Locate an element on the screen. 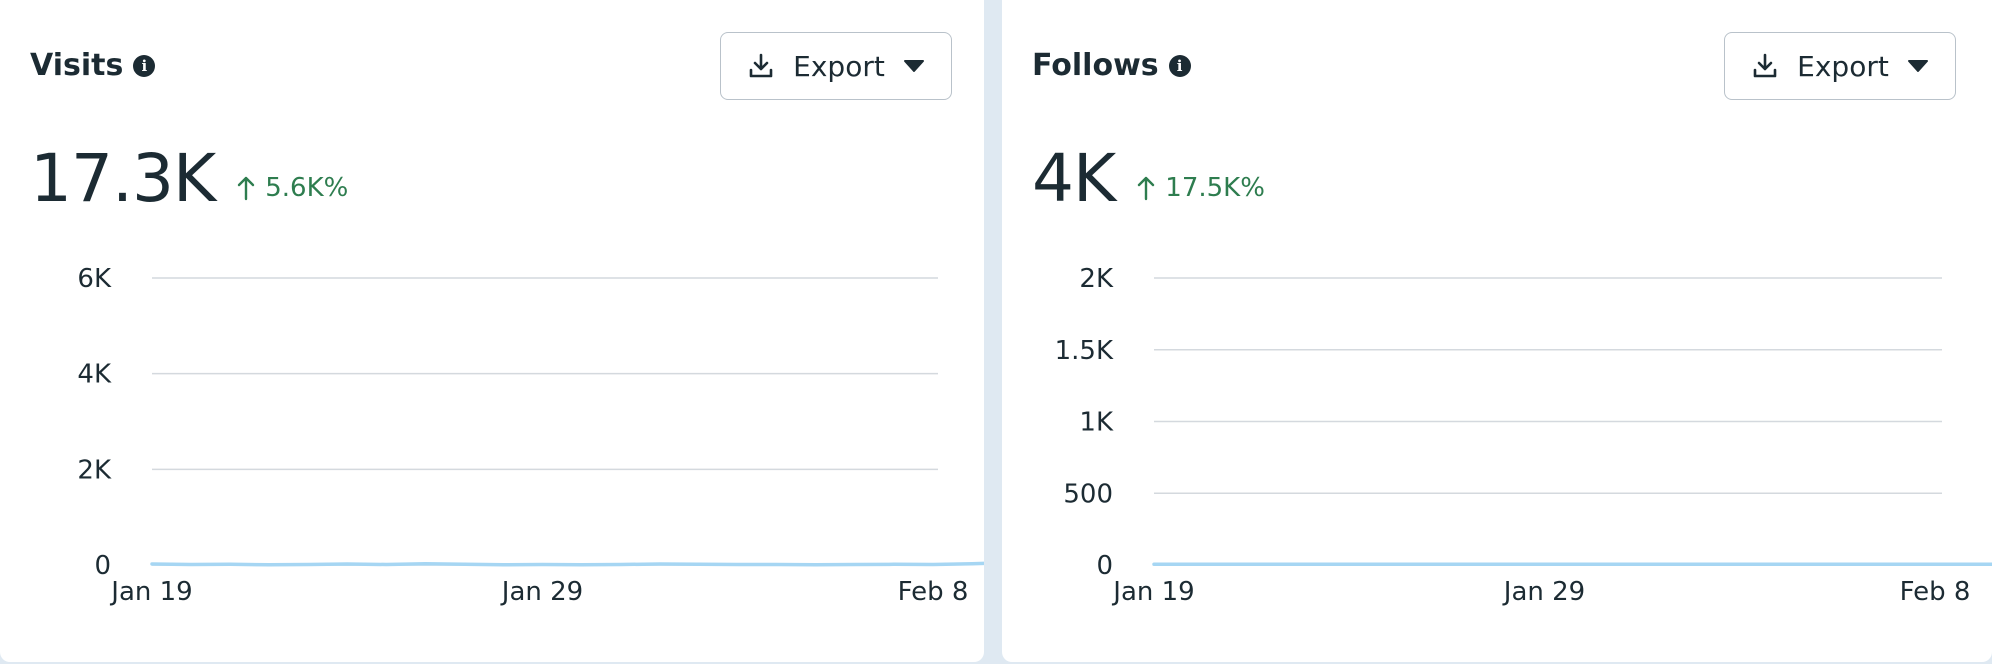 This screenshot has width=1992, height=664. follows-delta-value: 17.5K% is located at coordinates (1215, 188).